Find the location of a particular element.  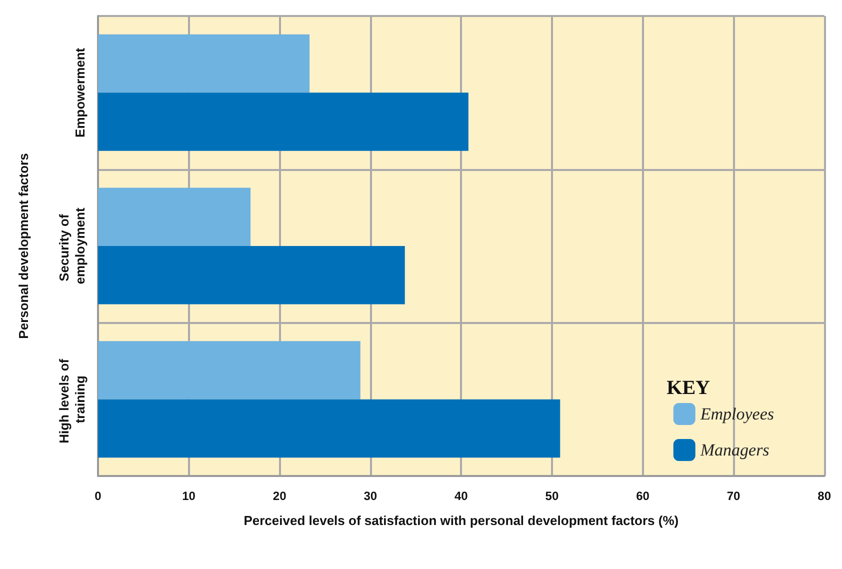

x-axis-title: Perceived levels of satisfaction with personal development factors (%) is located at coordinates (461, 520).